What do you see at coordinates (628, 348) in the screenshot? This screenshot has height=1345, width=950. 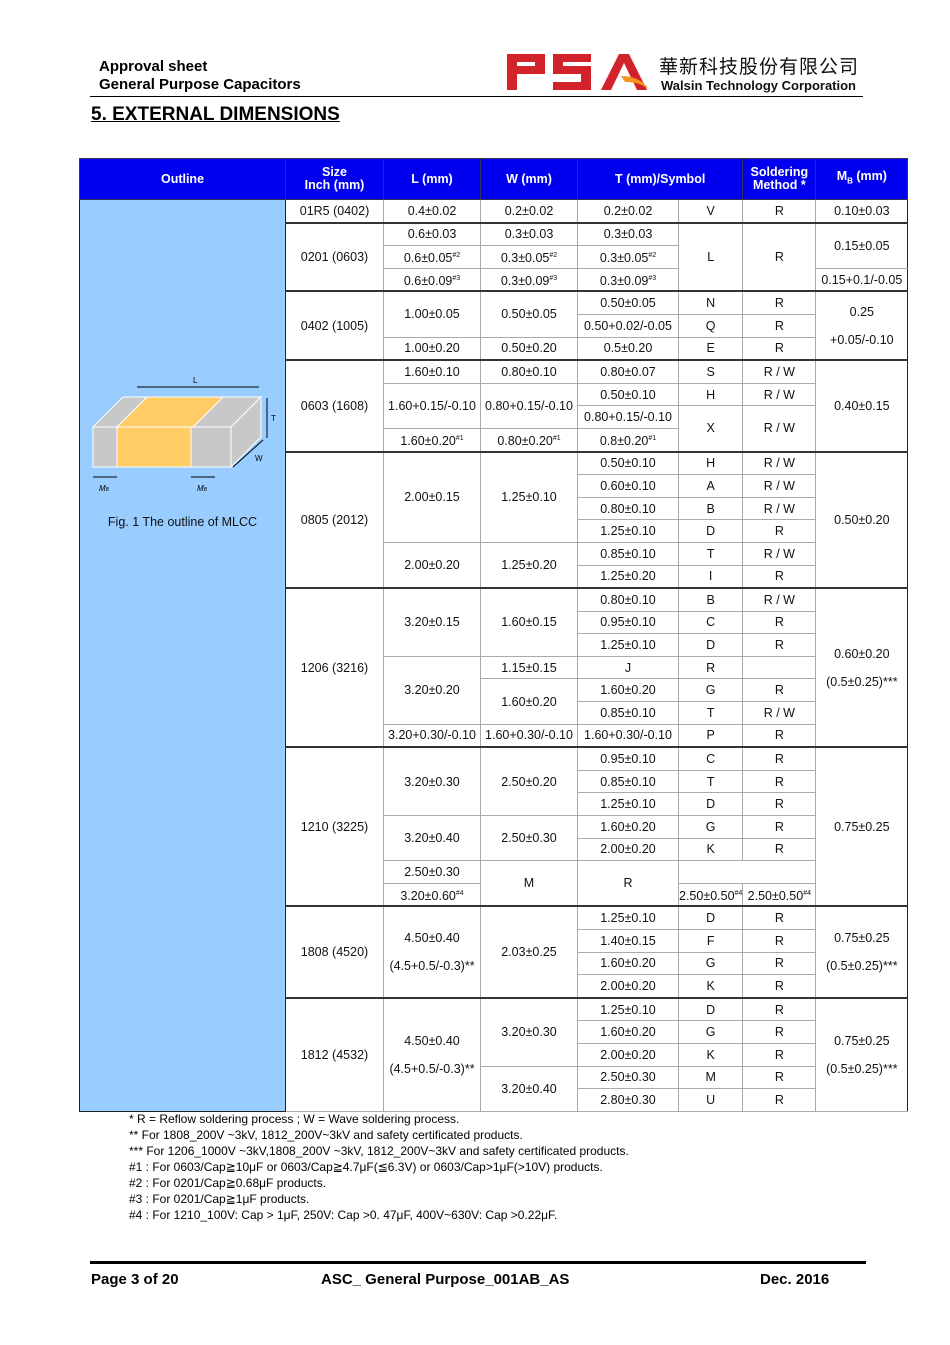 I see `cell-value: 0.5±0.20` at bounding box center [628, 348].